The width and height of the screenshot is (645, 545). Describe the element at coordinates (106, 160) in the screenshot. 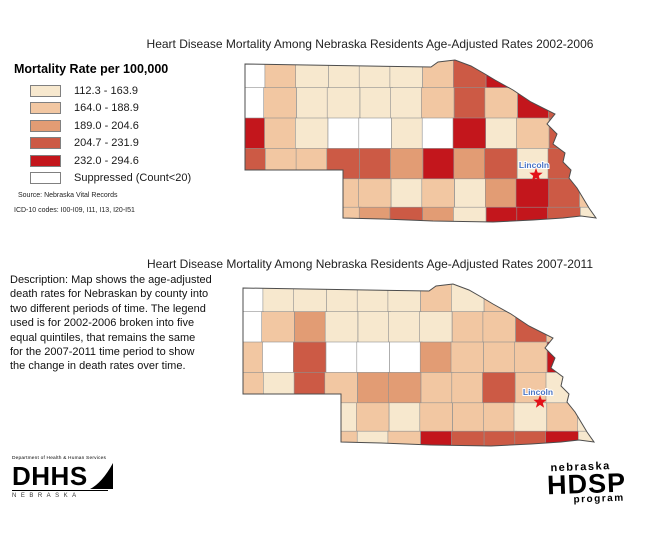

I see `legend-item-label: 232.0 - 294.6` at that location.